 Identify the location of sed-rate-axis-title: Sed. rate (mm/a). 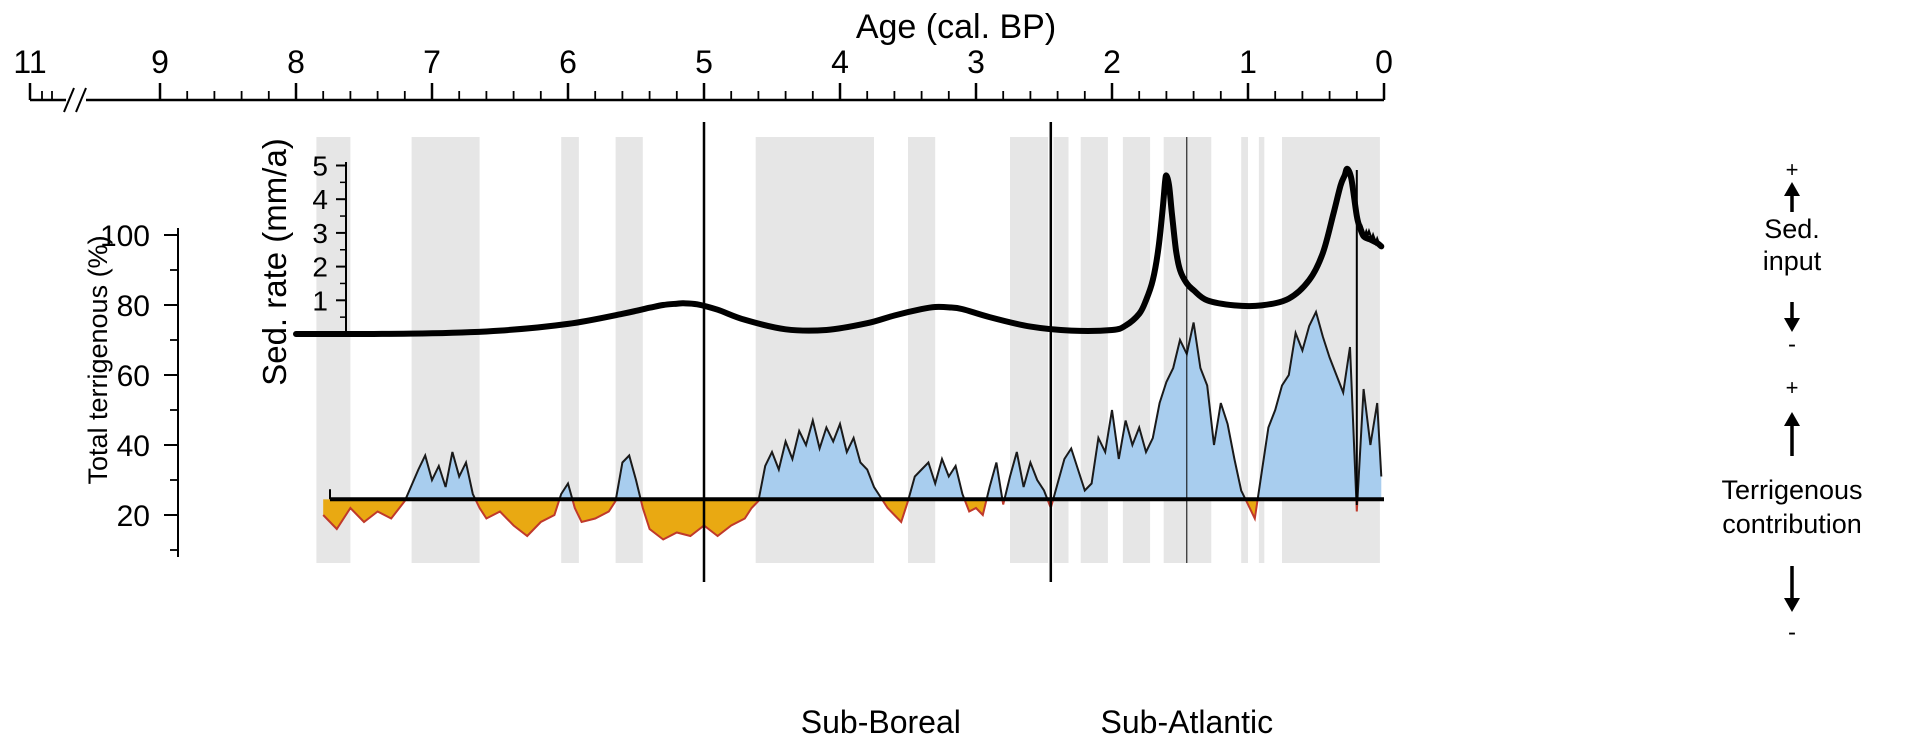
(274, 262).